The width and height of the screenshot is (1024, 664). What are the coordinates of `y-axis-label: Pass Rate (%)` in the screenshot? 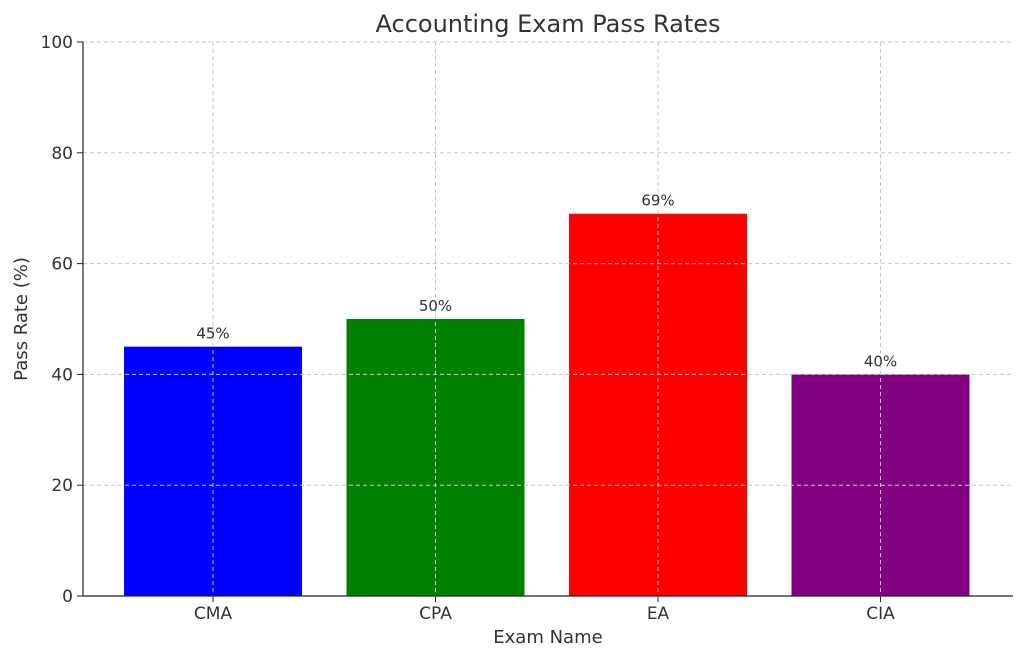 It's located at (21, 319).